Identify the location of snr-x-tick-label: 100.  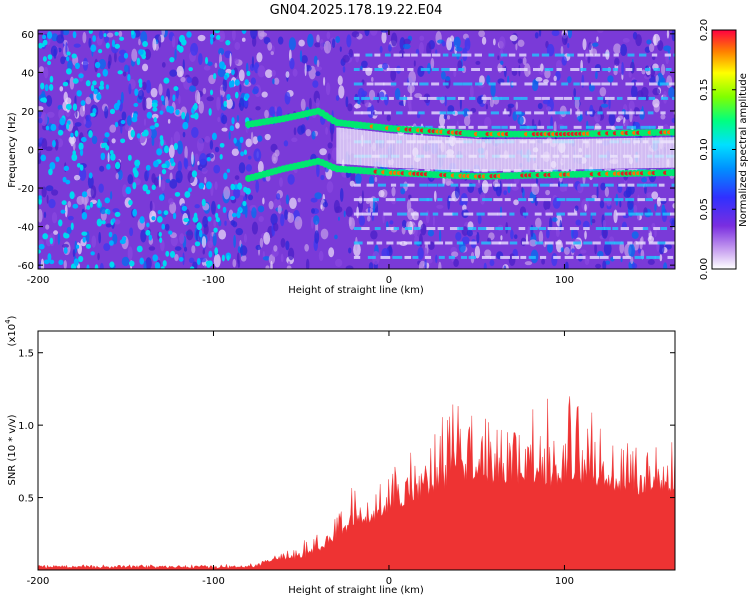
(564, 581).